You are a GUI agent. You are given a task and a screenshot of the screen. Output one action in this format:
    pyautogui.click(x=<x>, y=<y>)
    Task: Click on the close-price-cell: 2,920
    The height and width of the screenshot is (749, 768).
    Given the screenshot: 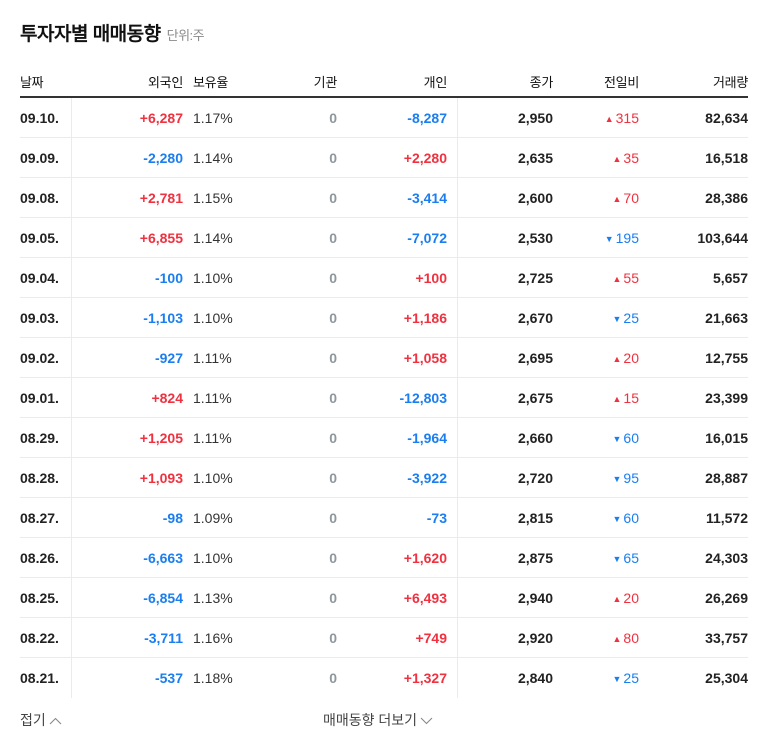 What is the action you would take?
    pyautogui.click(x=535, y=638)
    